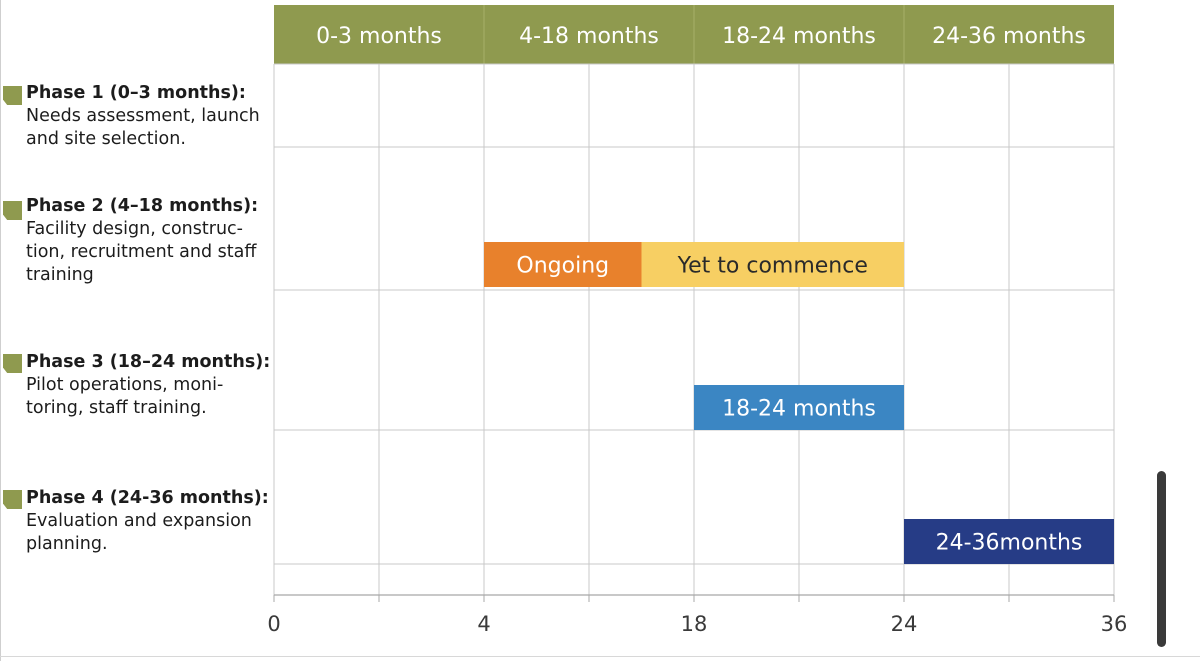  I want to click on left-frame-line, so click(0, 330).